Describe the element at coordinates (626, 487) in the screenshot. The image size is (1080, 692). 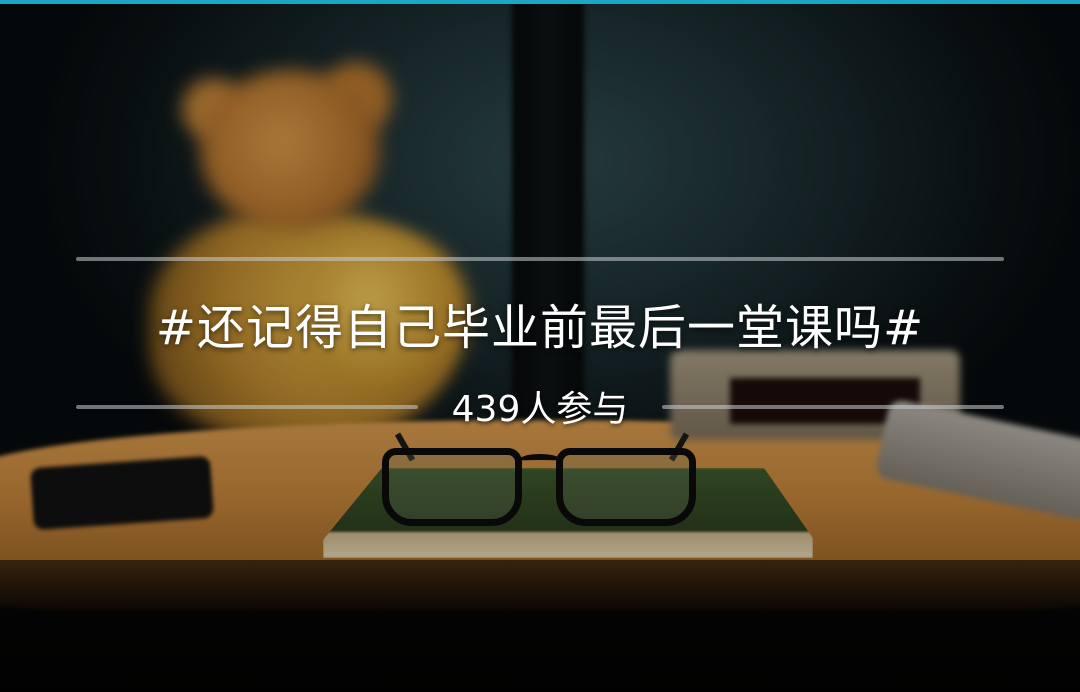
I see `glasses-lens-right` at that location.